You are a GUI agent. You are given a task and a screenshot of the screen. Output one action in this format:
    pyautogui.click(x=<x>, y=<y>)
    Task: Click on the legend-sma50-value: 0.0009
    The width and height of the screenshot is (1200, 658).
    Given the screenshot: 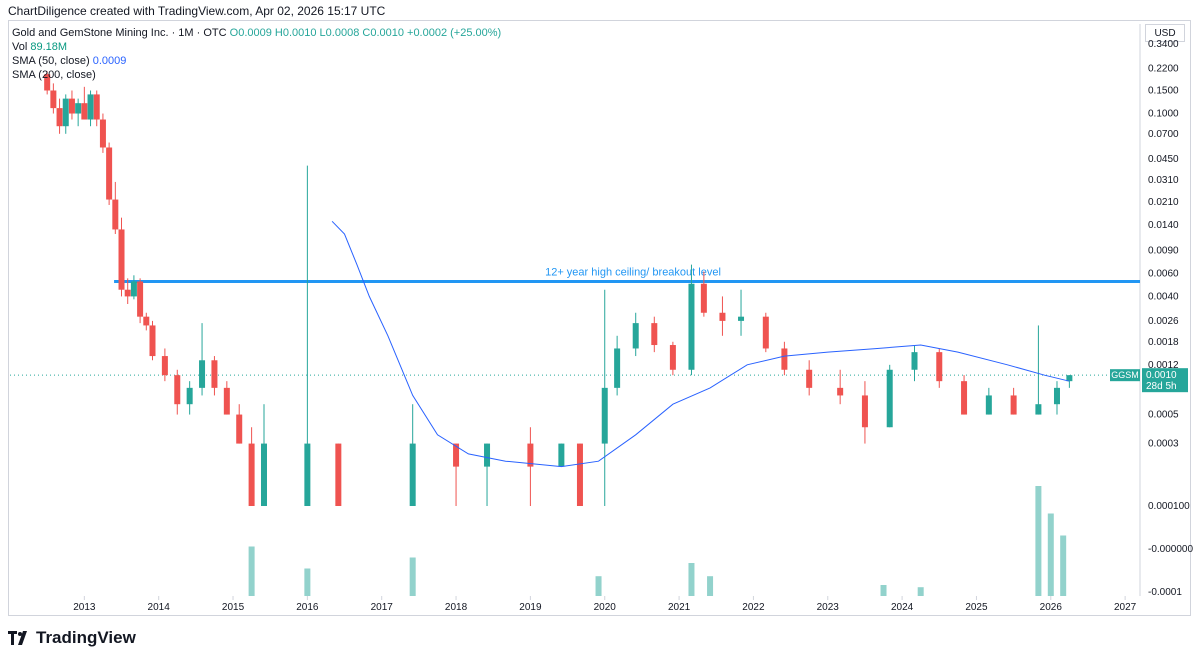 What is the action you would take?
    pyautogui.click(x=109, y=61)
    